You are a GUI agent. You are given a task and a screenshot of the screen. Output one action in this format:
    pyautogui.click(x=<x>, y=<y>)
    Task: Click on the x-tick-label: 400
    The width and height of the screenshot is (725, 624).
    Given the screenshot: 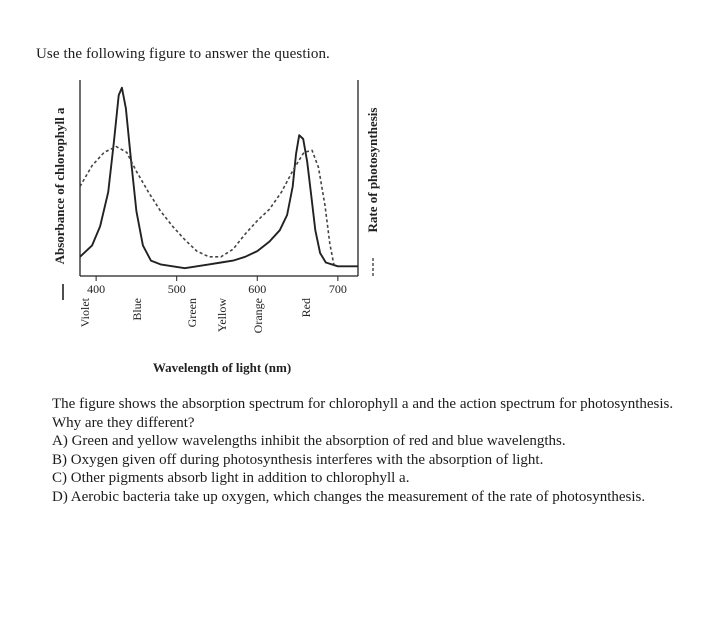 What is the action you would take?
    pyautogui.click(x=96, y=289)
    